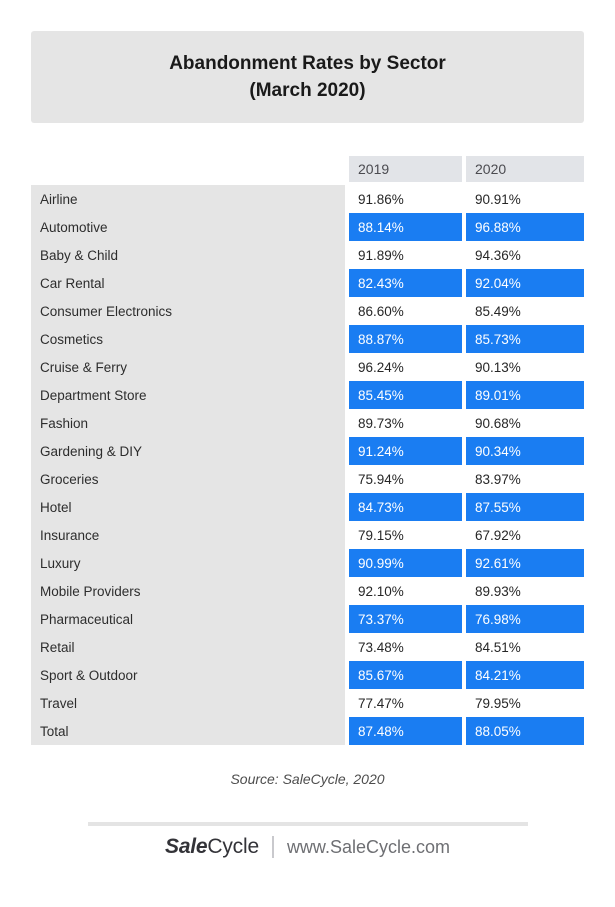 This screenshot has height=907, width=615. I want to click on value-2019: 91.89%, so click(405, 255).